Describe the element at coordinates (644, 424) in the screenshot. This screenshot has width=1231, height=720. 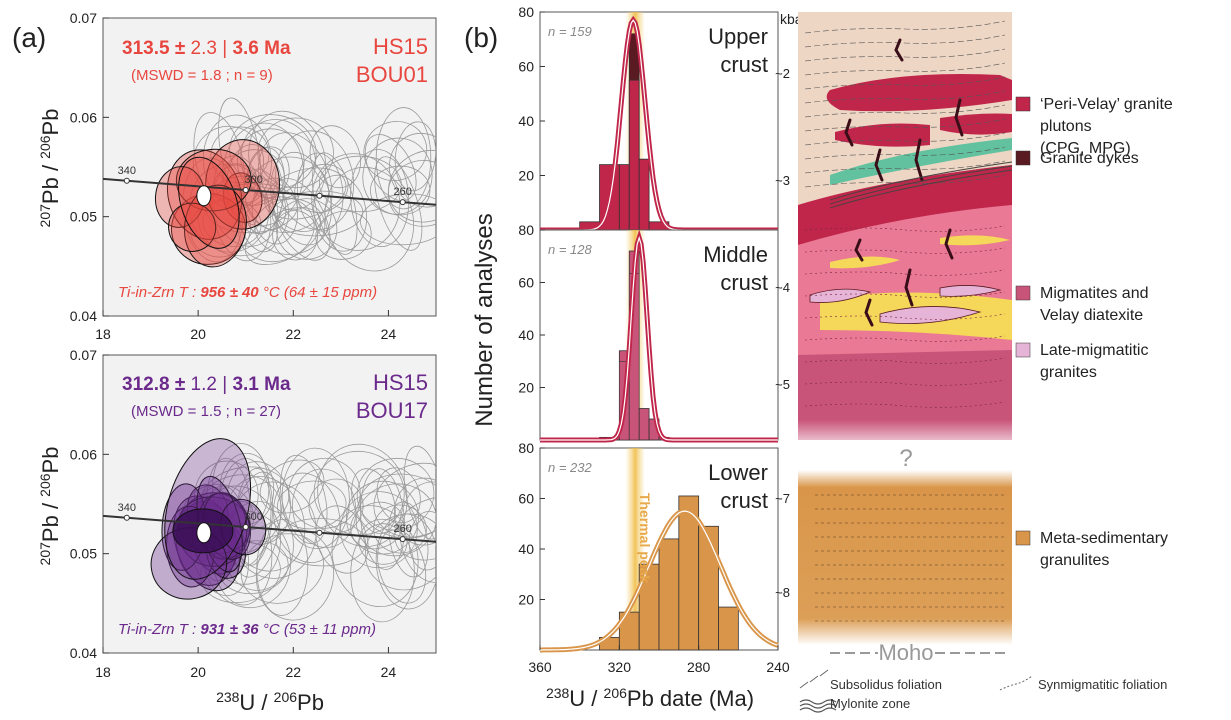
I see `histogram-bar` at that location.